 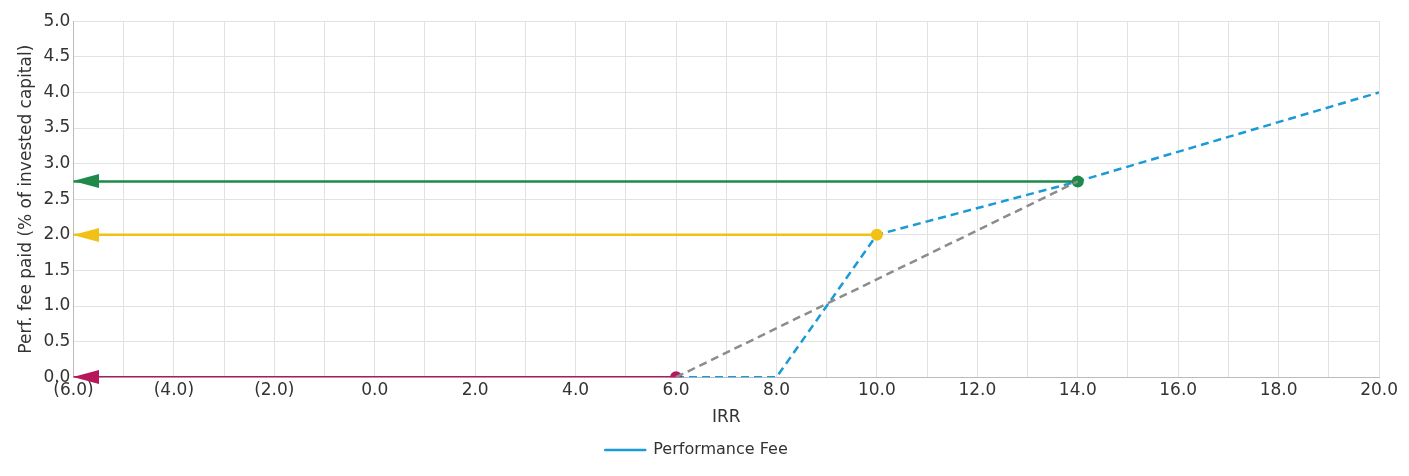 What do you see at coordinates (726, 416) in the screenshot?
I see `x-axis-title: IRR` at bounding box center [726, 416].